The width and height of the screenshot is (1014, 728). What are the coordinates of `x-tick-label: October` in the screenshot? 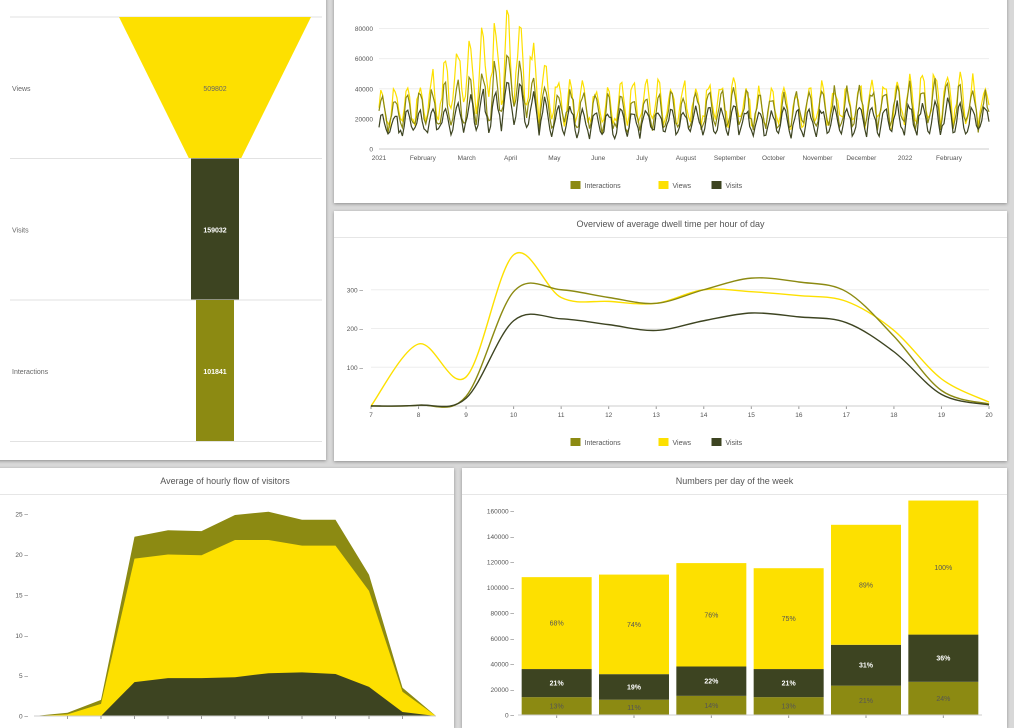 It's located at (774, 158).